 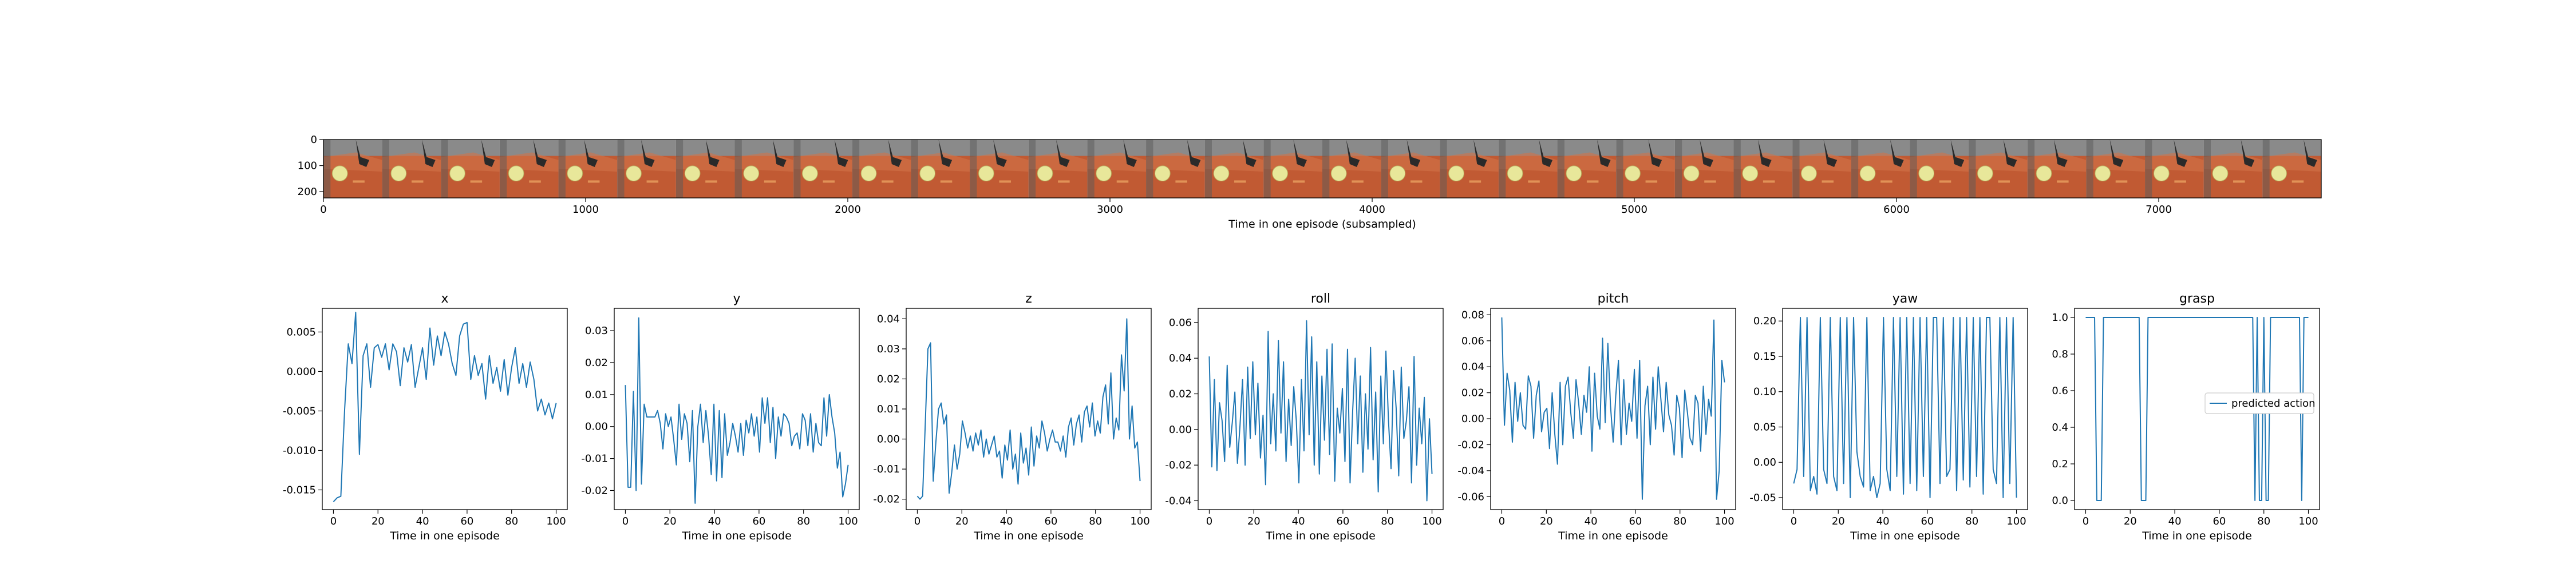 I want to click on legend: predicted action, so click(x=2260, y=403).